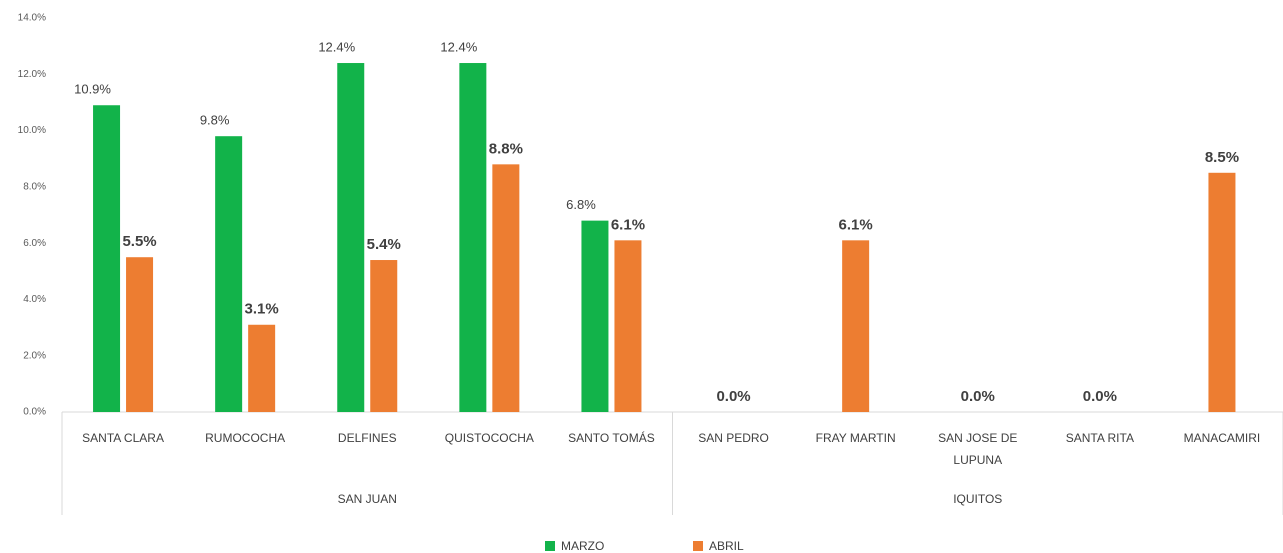 The width and height of the screenshot is (1283, 553). I want to click on data-label: 3.1%, so click(262, 309).